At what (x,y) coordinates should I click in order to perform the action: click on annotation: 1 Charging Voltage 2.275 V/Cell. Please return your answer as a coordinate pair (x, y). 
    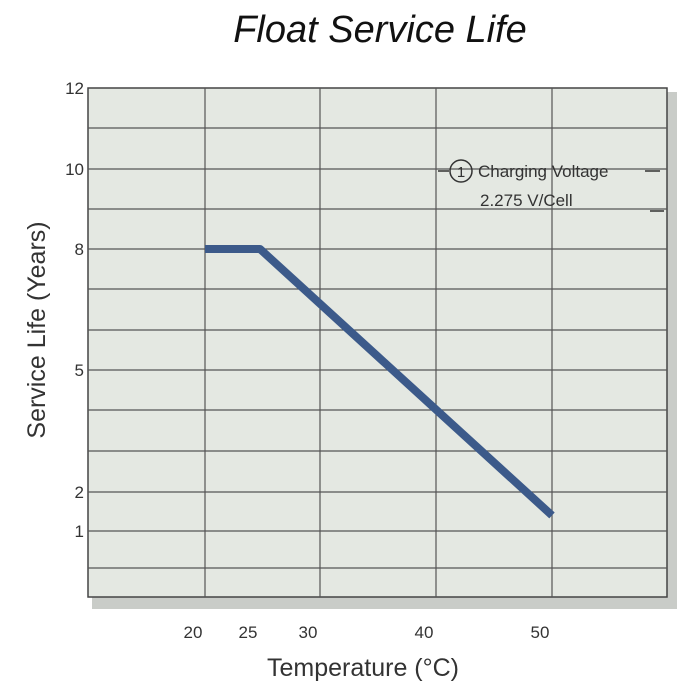
    Looking at the image, I should click on (551, 185).